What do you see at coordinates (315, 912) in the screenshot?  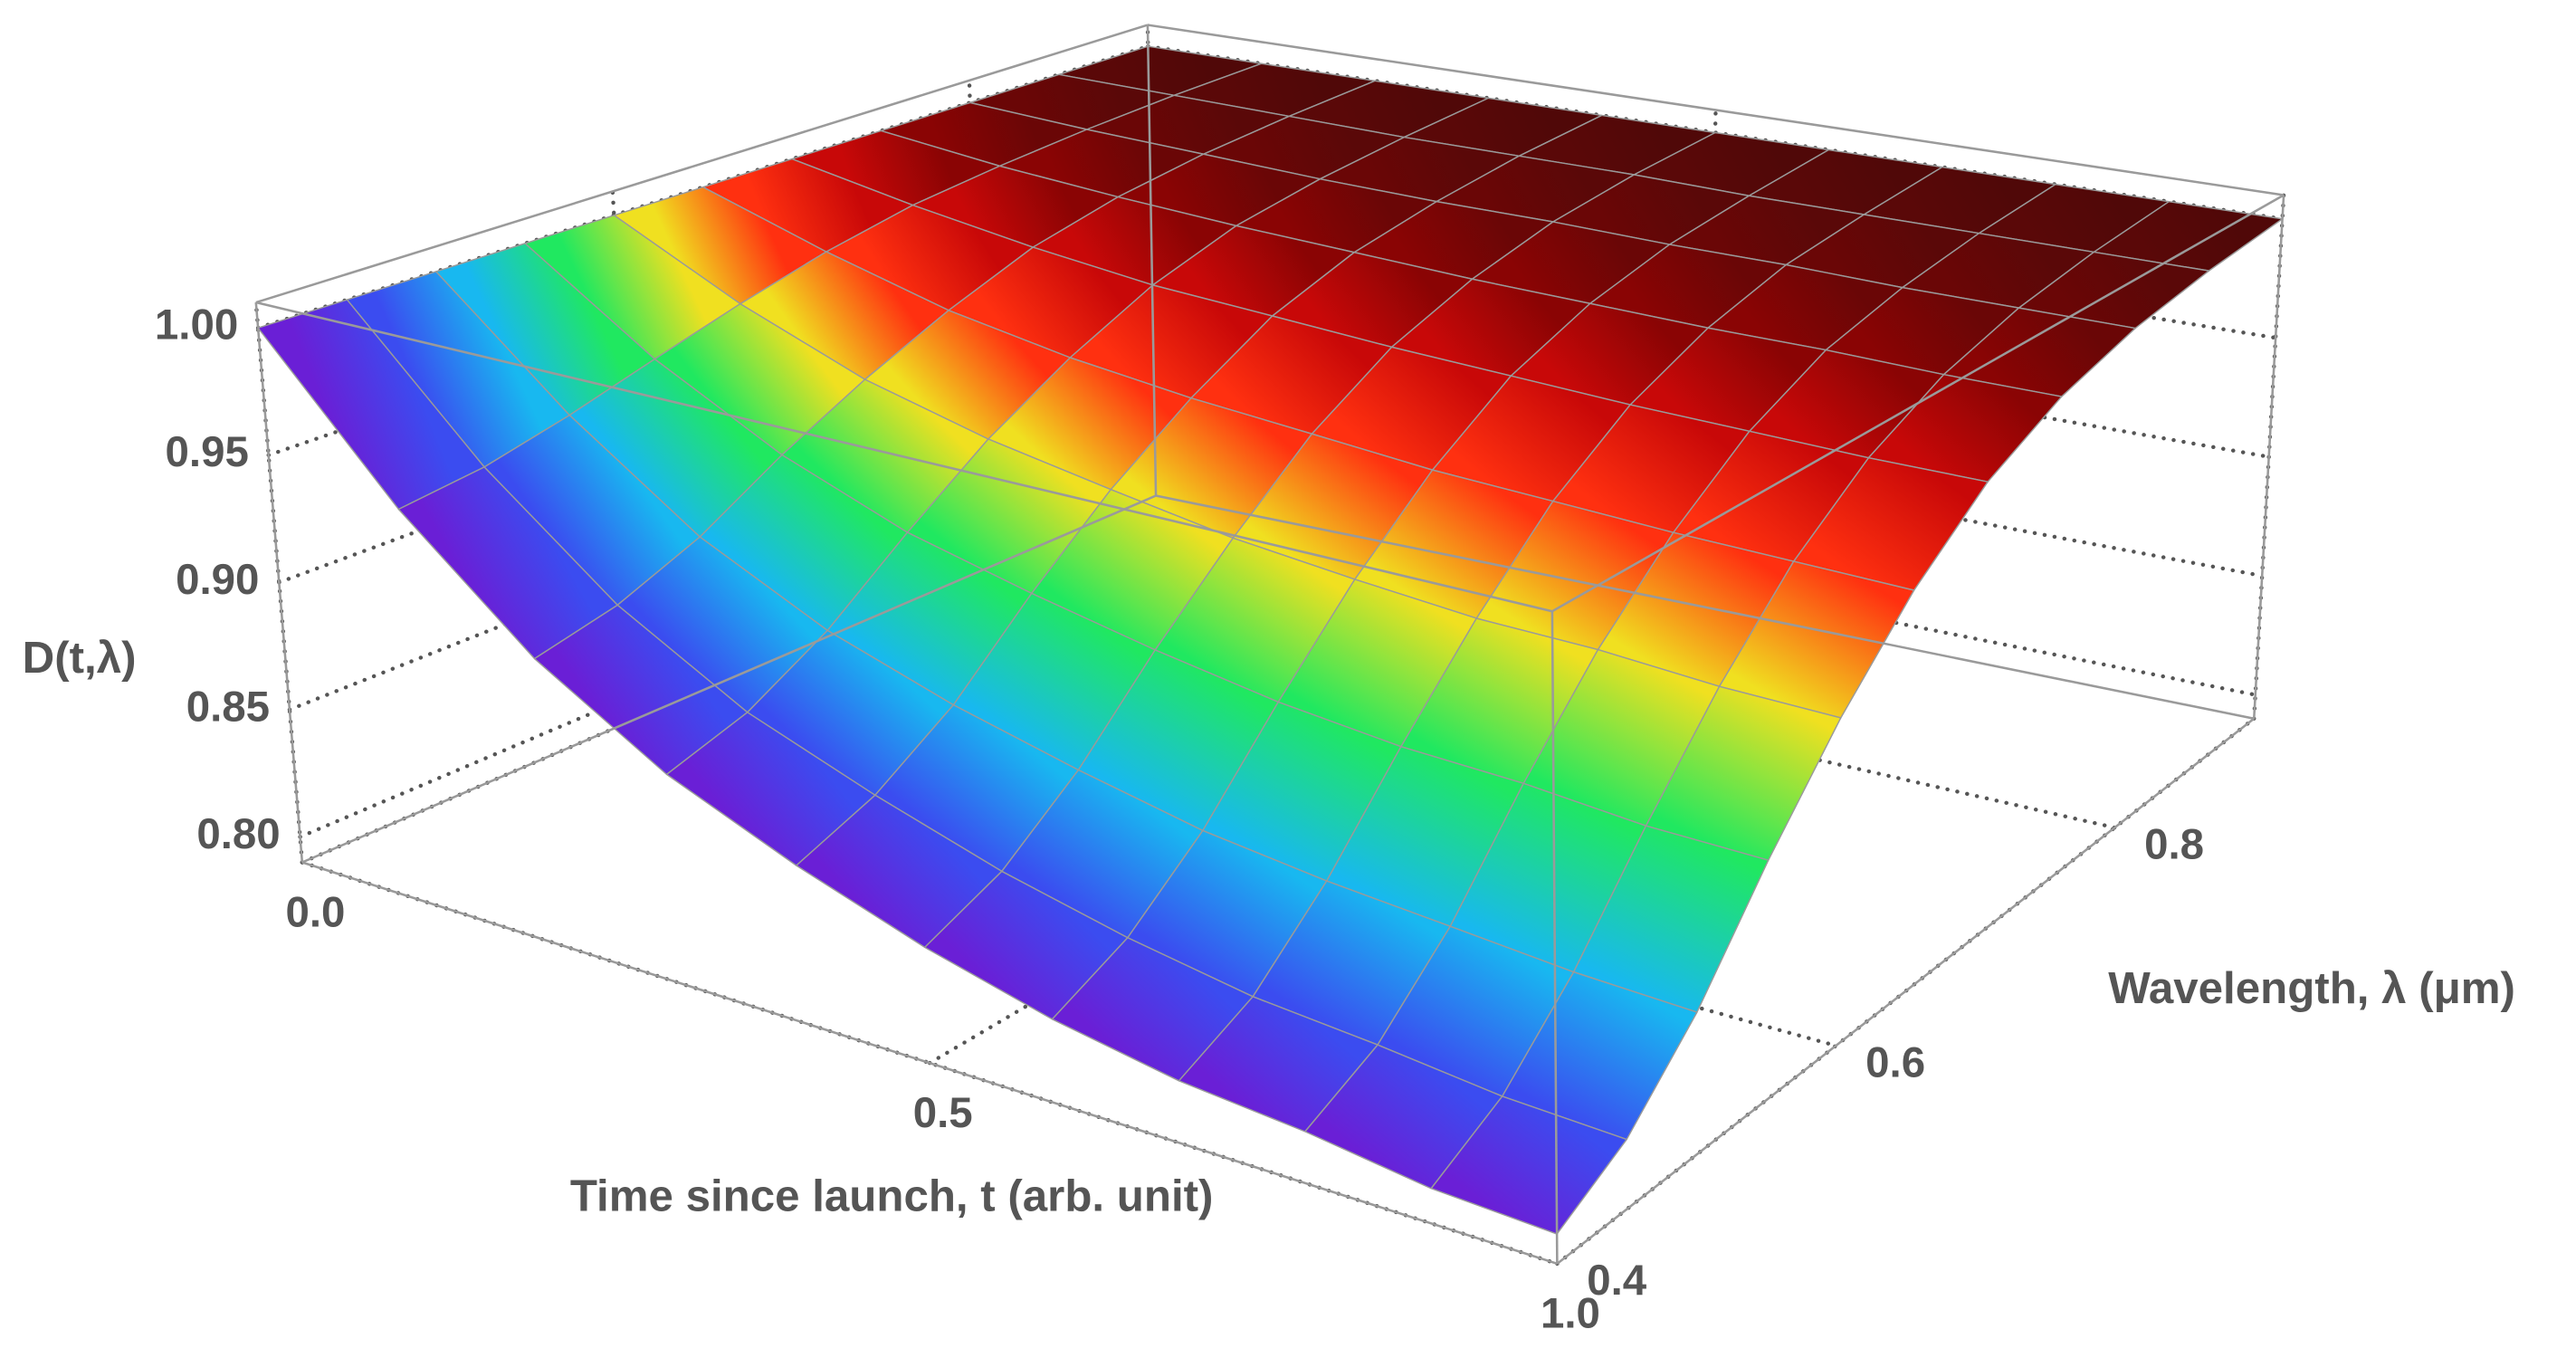 I see `x-tick-label: 0.0` at bounding box center [315, 912].